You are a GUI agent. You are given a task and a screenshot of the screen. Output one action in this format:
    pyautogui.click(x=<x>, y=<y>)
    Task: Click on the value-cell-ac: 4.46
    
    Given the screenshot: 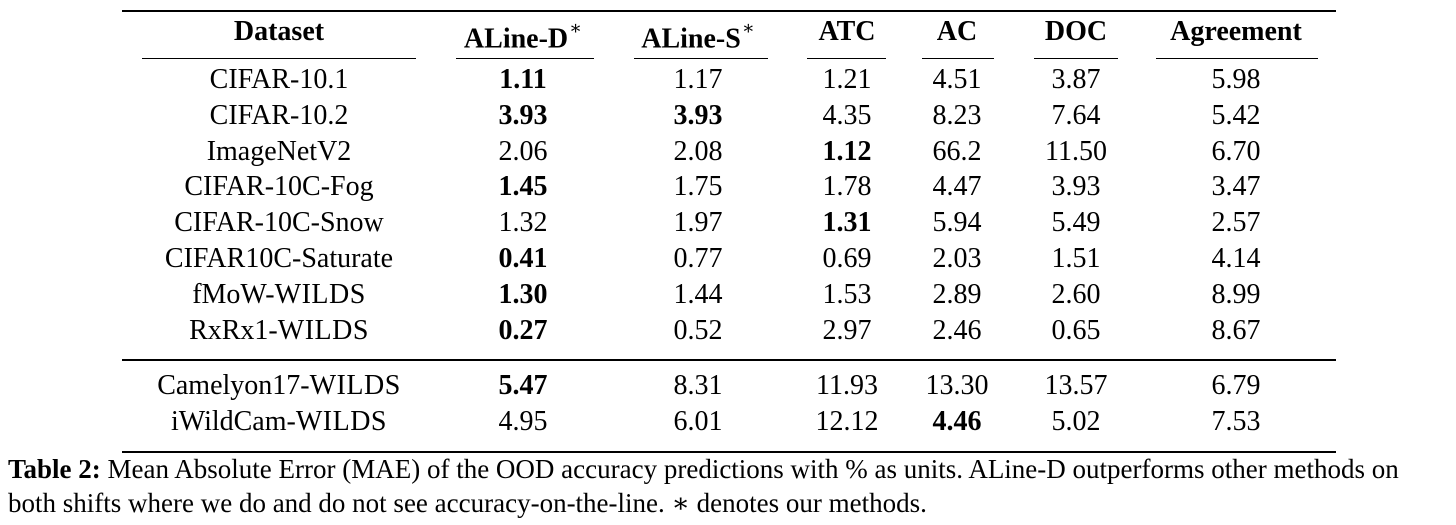 What is the action you would take?
    pyautogui.click(x=957, y=421)
    